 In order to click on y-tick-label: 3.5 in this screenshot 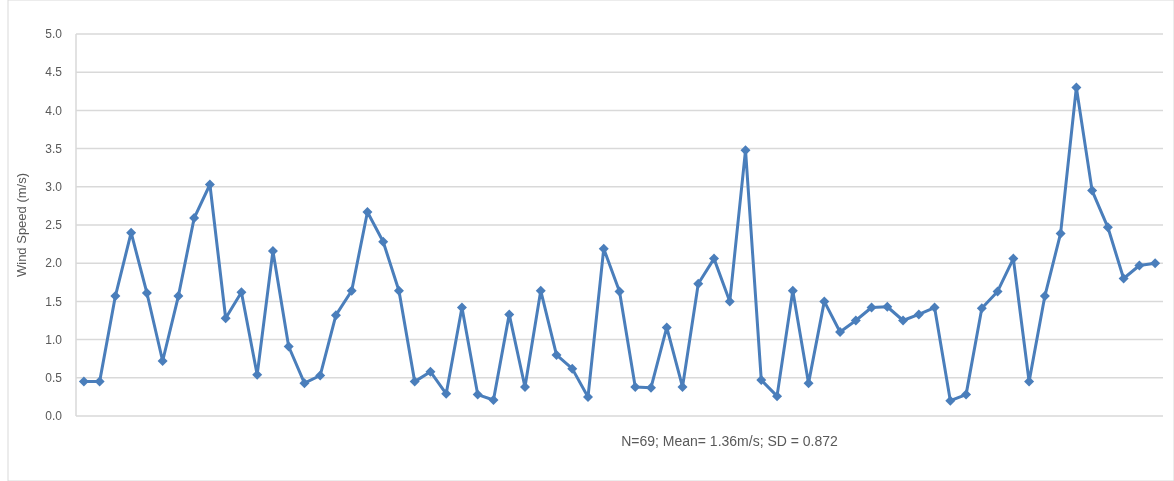, I will do `click(54, 148)`.